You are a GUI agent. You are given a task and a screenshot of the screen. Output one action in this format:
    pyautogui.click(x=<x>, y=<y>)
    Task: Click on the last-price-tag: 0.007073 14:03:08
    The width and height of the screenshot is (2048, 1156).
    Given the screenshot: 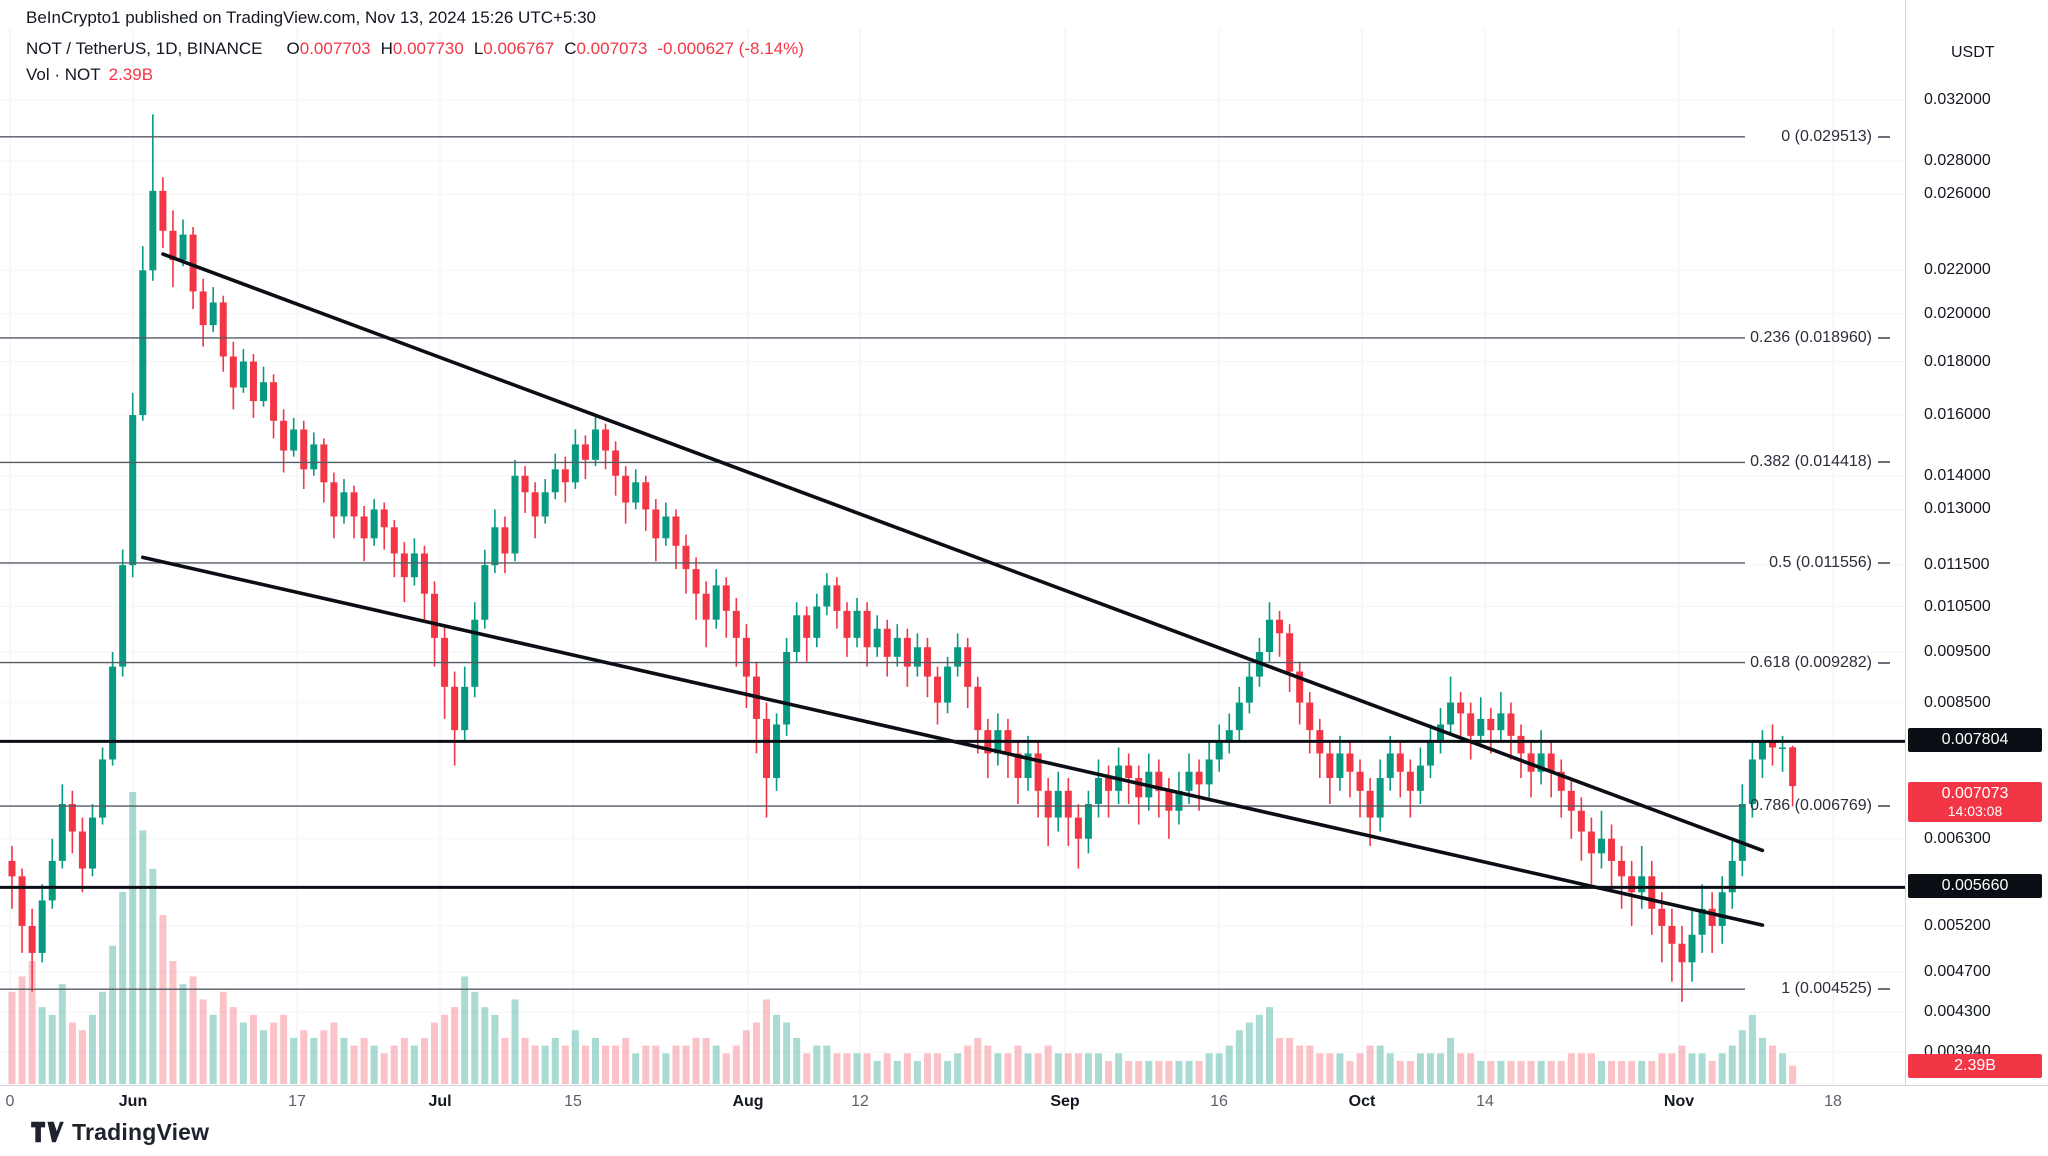 What is the action you would take?
    pyautogui.click(x=1975, y=802)
    